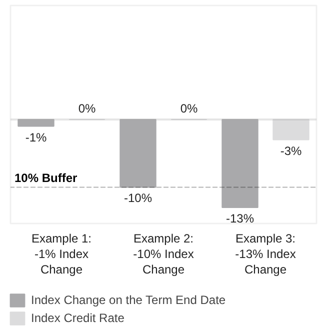 This screenshot has width=327, height=330. What do you see at coordinates (46, 178) in the screenshot?
I see `ref-line-label: 10% Buffer` at bounding box center [46, 178].